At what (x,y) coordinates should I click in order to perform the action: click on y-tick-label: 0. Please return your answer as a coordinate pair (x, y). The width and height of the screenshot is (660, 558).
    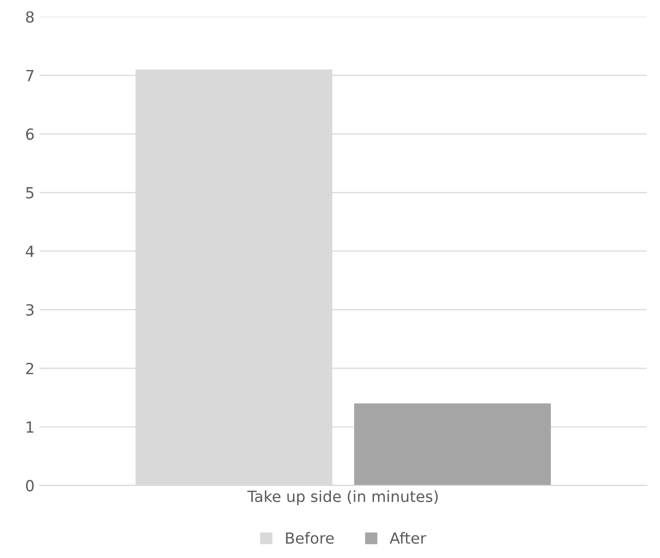
    Looking at the image, I should click on (30, 486).